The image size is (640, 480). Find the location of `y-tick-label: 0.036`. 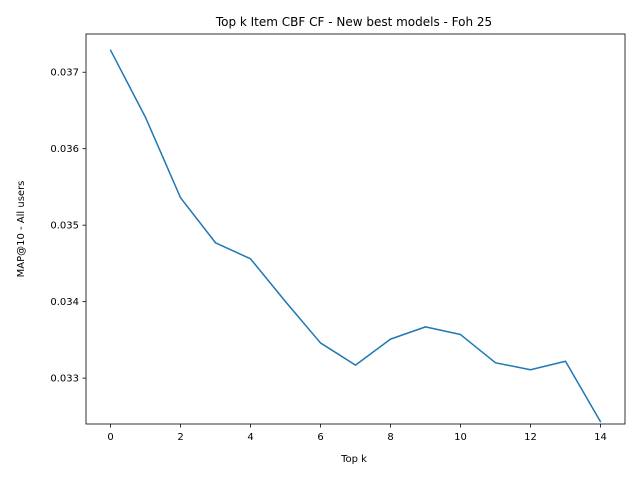

y-tick-label: 0.036 is located at coordinates (64, 149).